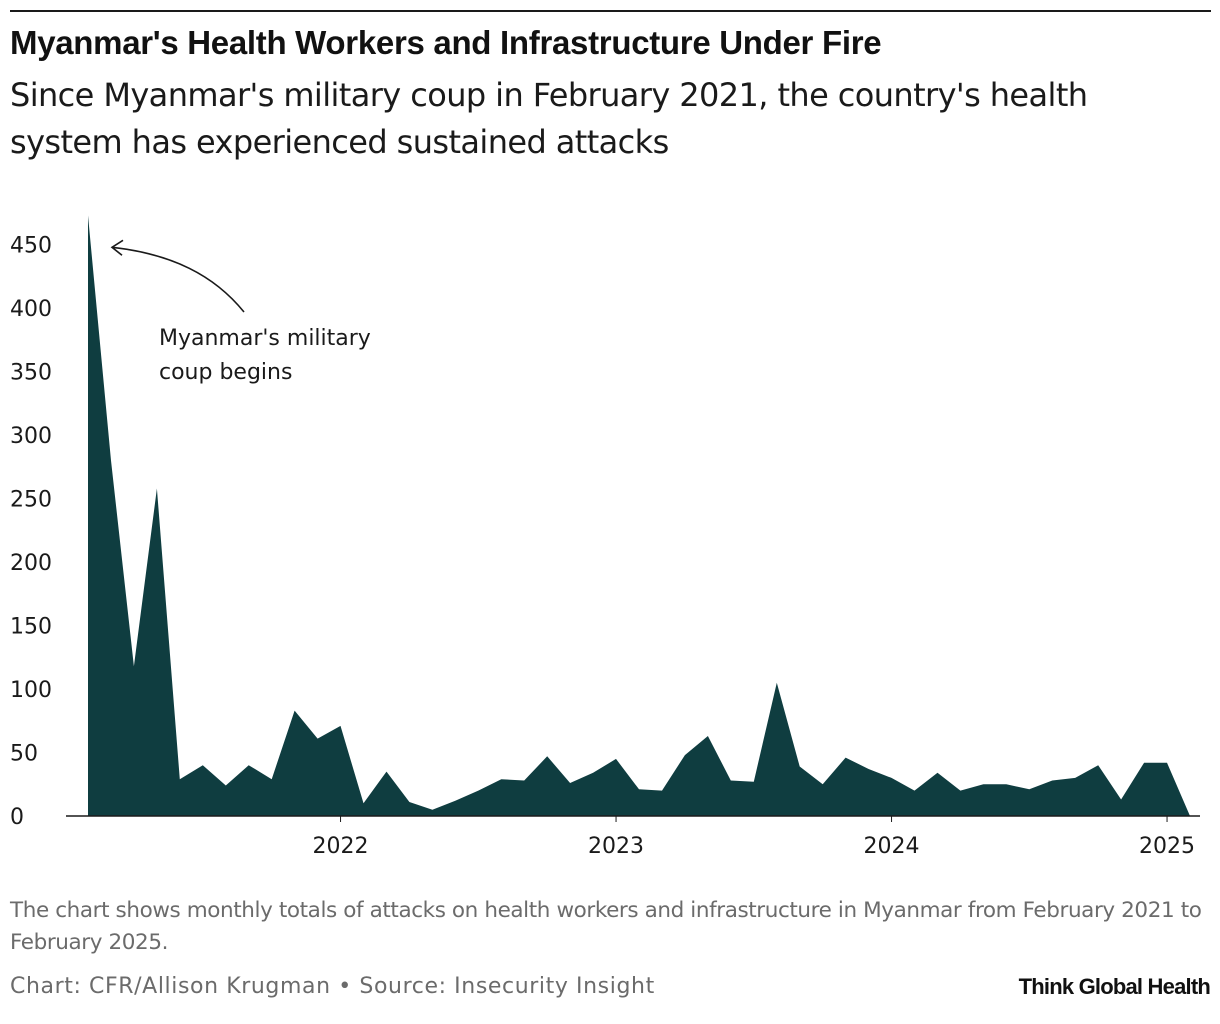  Describe the element at coordinates (892, 846) in the screenshot. I see `x-tick-label: 2024` at that location.